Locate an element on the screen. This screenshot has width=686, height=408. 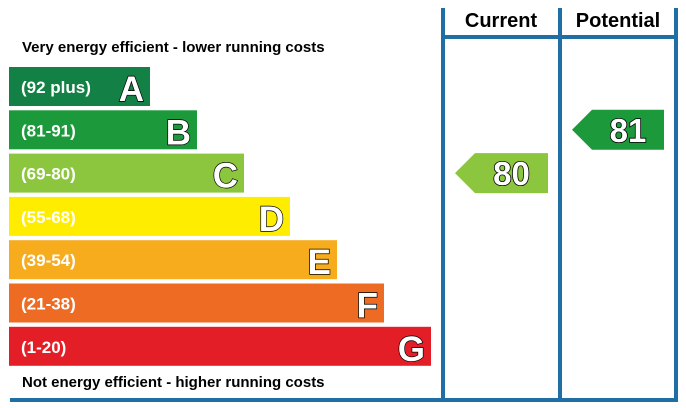
current-rating-arrow: 80 is located at coordinates (501, 173).